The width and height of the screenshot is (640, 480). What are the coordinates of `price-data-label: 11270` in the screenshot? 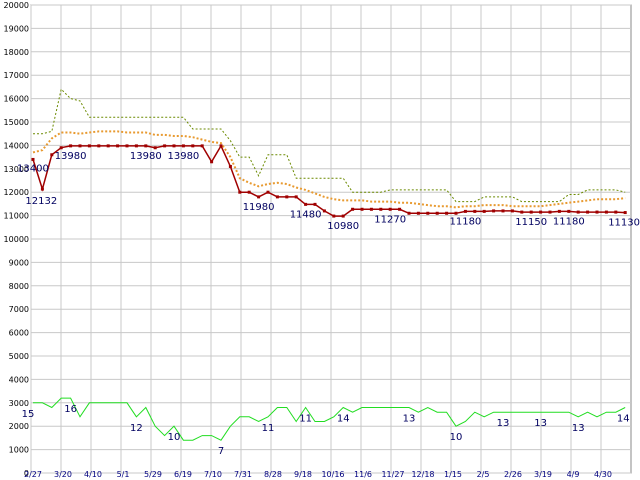 It's located at (390, 219).